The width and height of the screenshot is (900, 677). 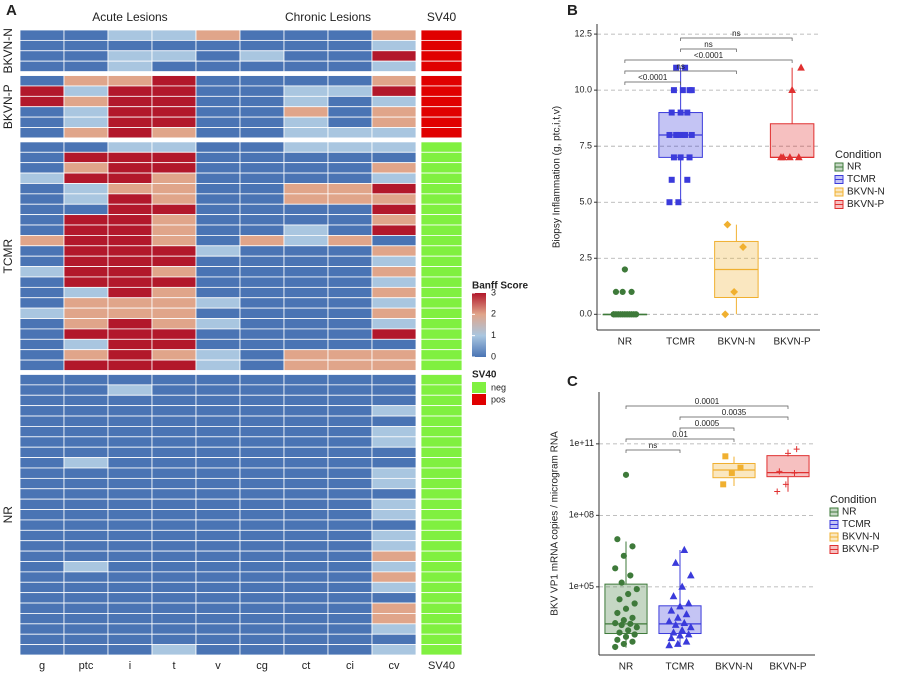 What do you see at coordinates (8, 256) in the screenshot?
I see `row-group-label: TCMR` at bounding box center [8, 256].